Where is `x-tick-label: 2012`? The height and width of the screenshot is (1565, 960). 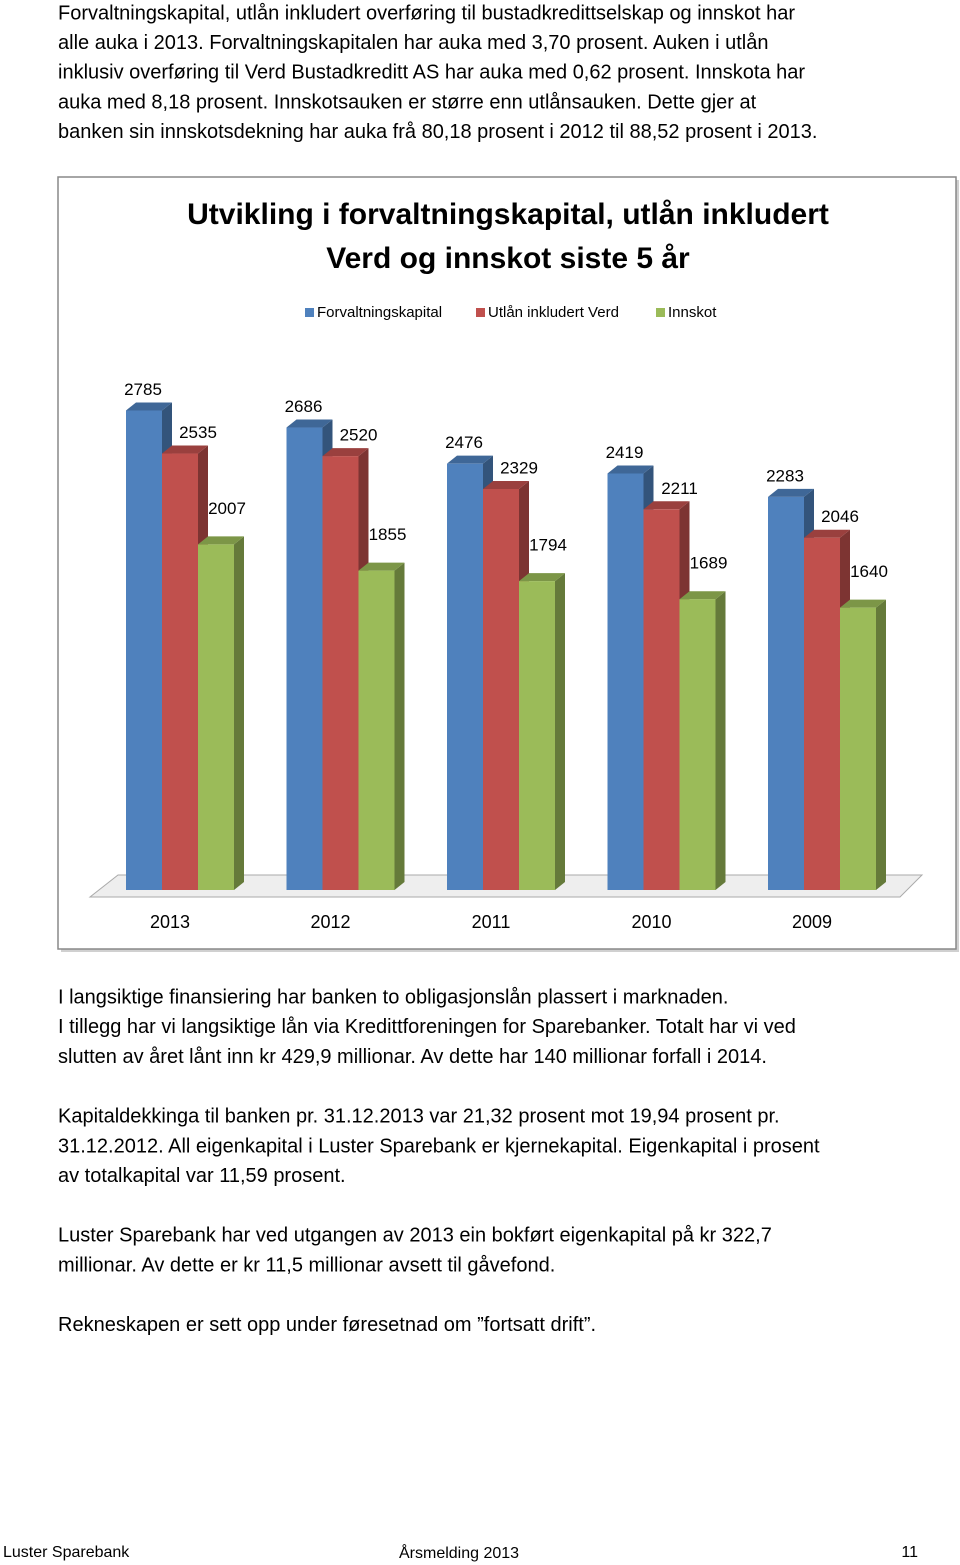
x-tick-label: 2012 is located at coordinates (330, 922).